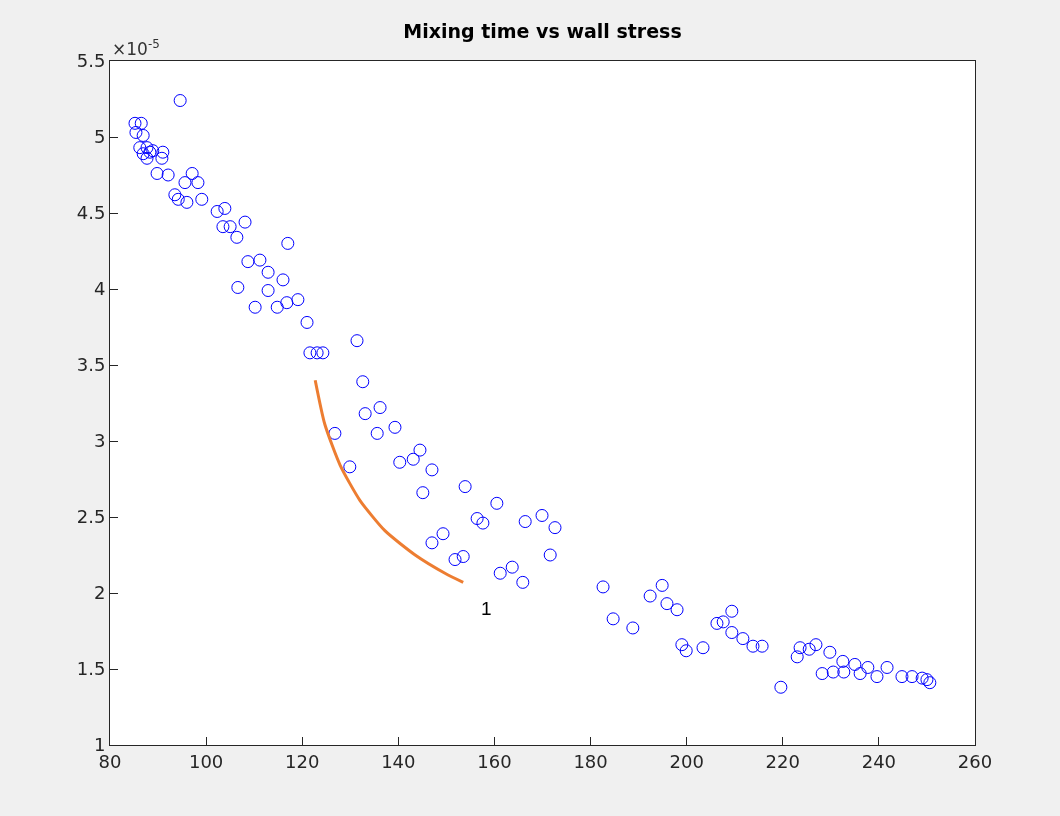  I want to click on chart-title: Mixing time vs wall stress, so click(542, 30).